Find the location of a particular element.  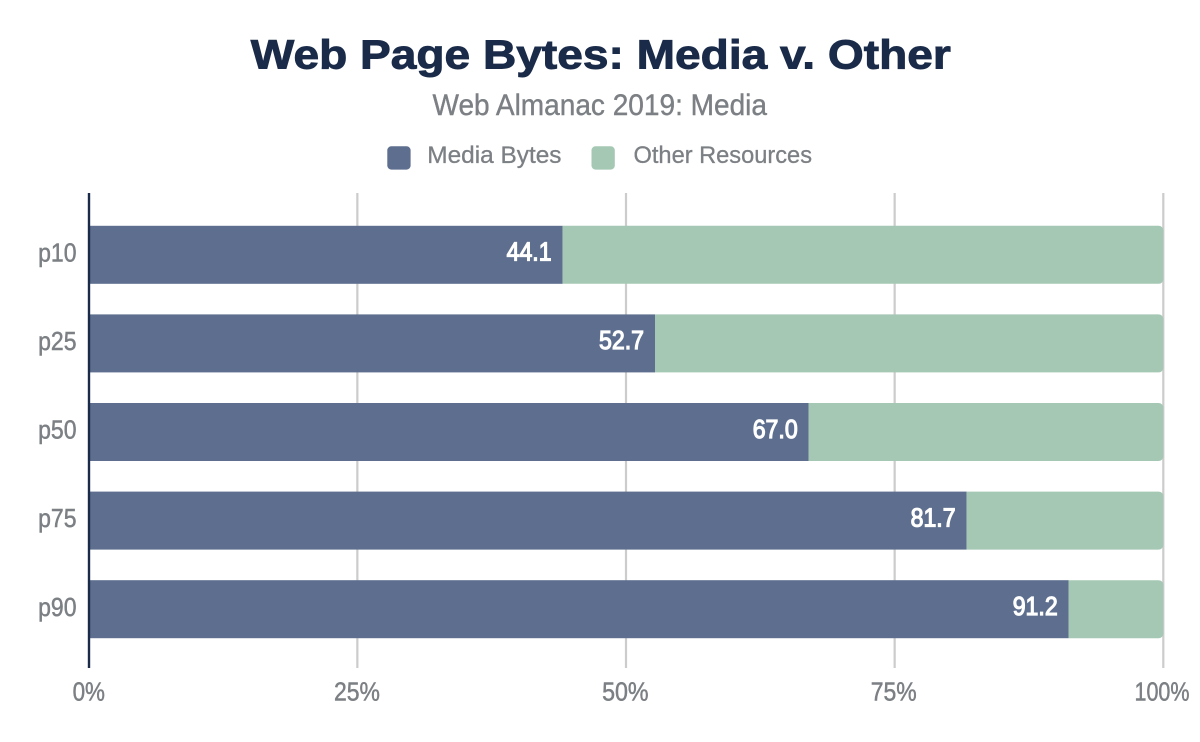

svg-text: 25% is located at coordinates (357, 691).